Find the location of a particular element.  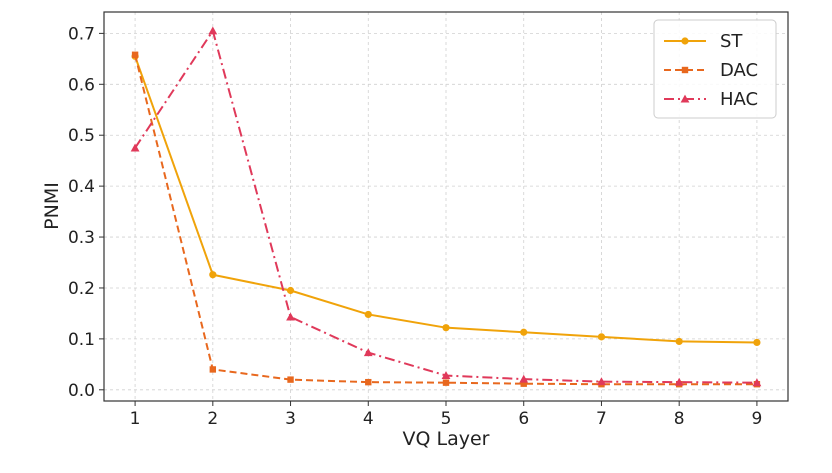

x-tick-label: 6 is located at coordinates (523, 419).